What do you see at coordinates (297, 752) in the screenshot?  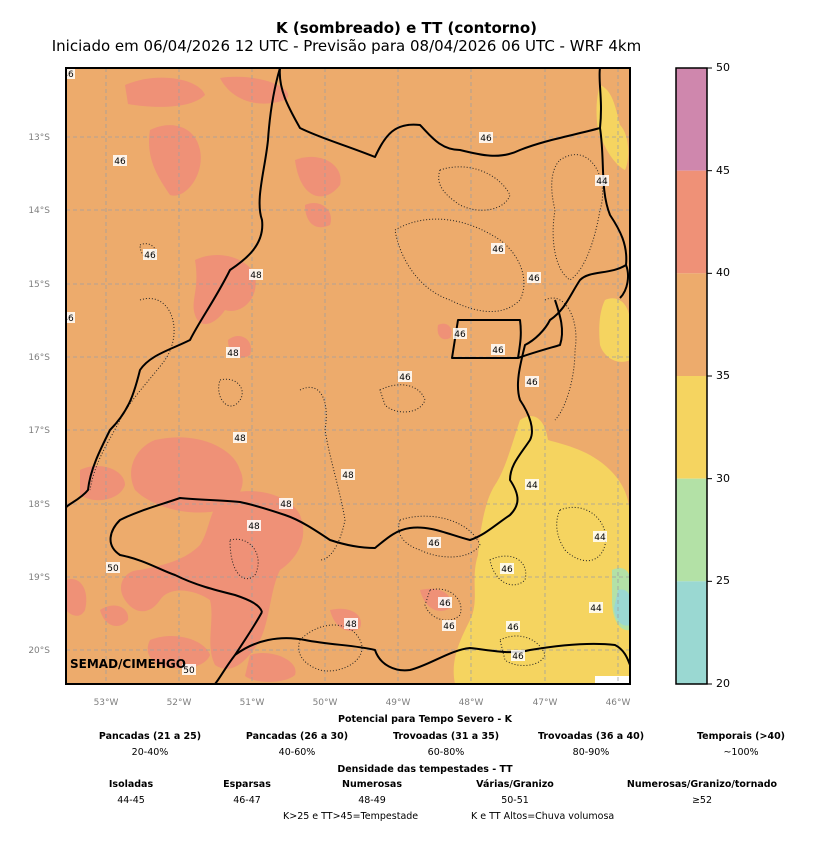 I see `legend-category-value: 40-60%` at bounding box center [297, 752].